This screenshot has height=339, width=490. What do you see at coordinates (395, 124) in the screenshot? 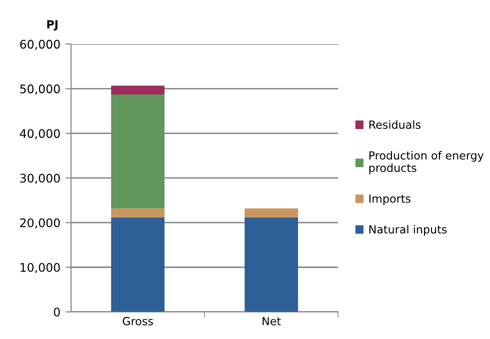
I see `legend-label: Residuals` at bounding box center [395, 124].